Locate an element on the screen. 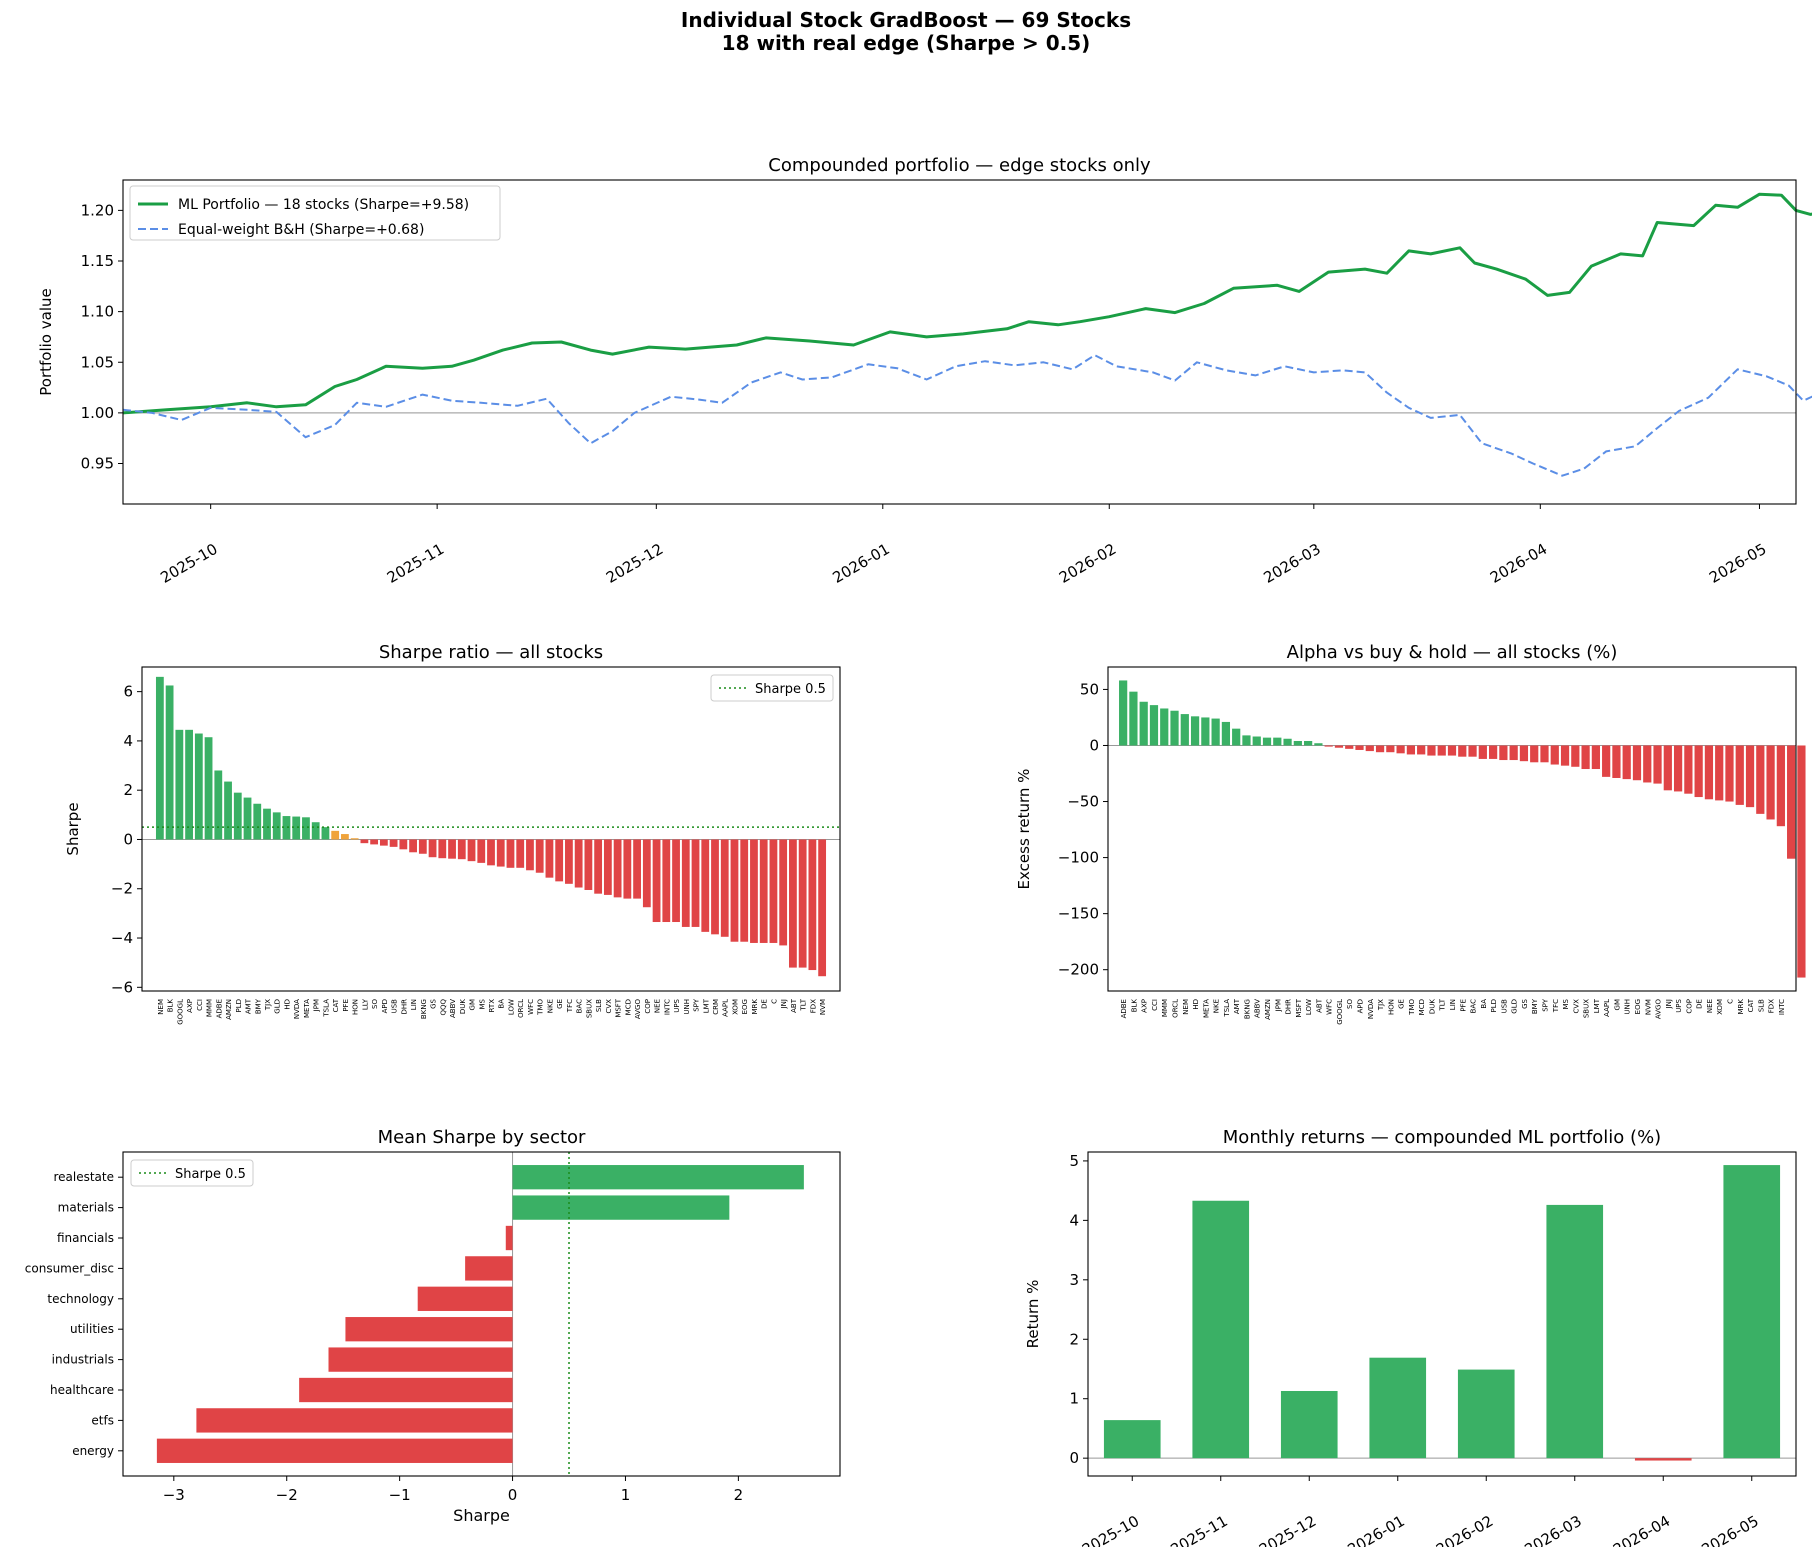  y-tick-label: 50 is located at coordinates (1089, 689).